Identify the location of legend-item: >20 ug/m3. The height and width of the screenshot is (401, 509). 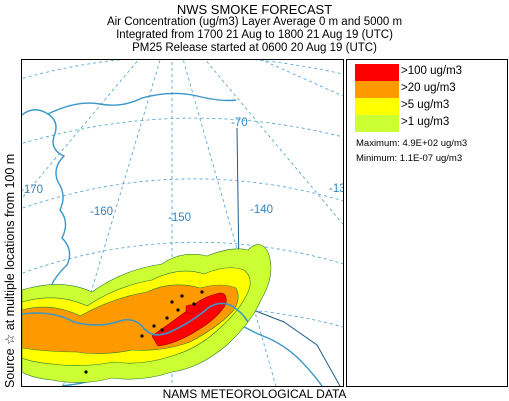
(430, 89).